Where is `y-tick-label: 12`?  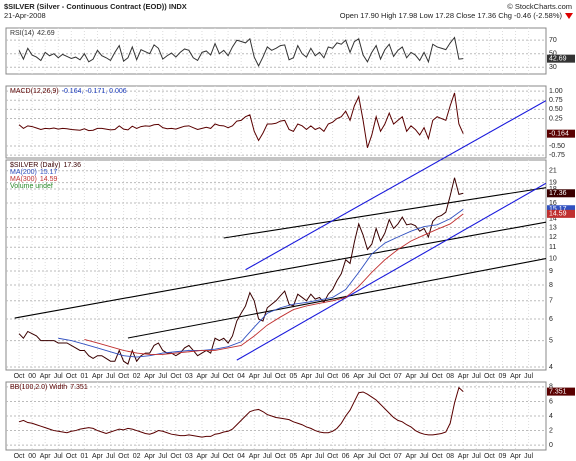 y-tick-label: 12 is located at coordinates (553, 237).